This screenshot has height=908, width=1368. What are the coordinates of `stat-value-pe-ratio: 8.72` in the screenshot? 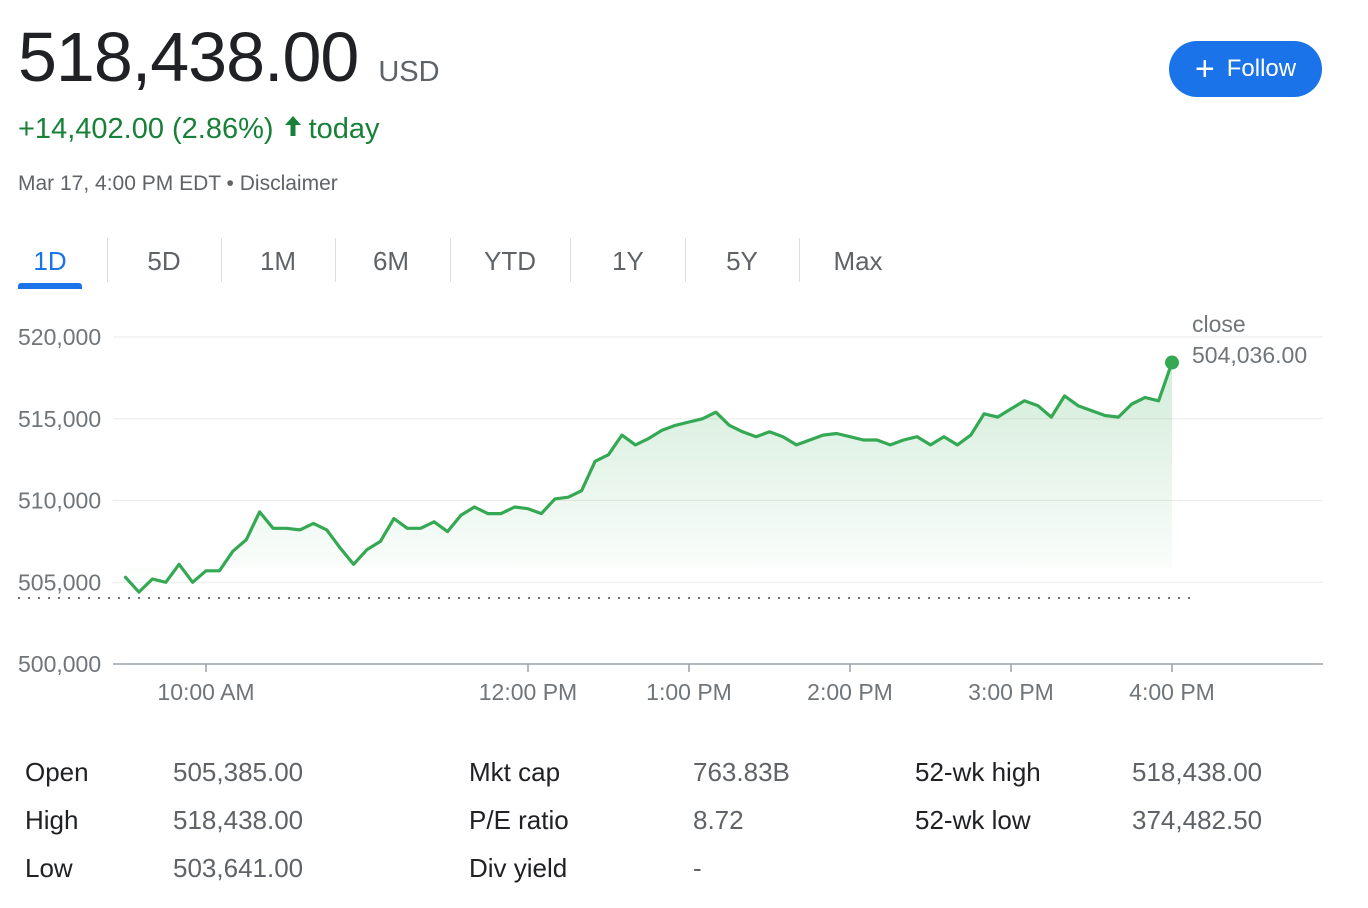 It's located at (718, 820).